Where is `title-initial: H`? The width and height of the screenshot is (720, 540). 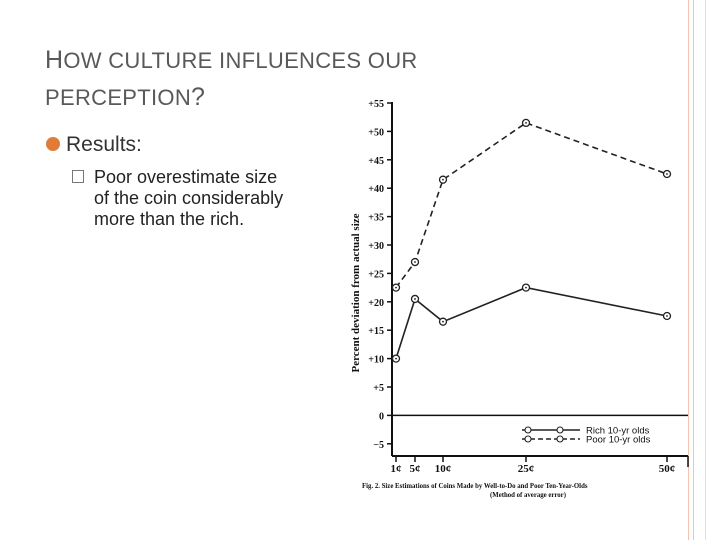 title-initial: H is located at coordinates (54, 60).